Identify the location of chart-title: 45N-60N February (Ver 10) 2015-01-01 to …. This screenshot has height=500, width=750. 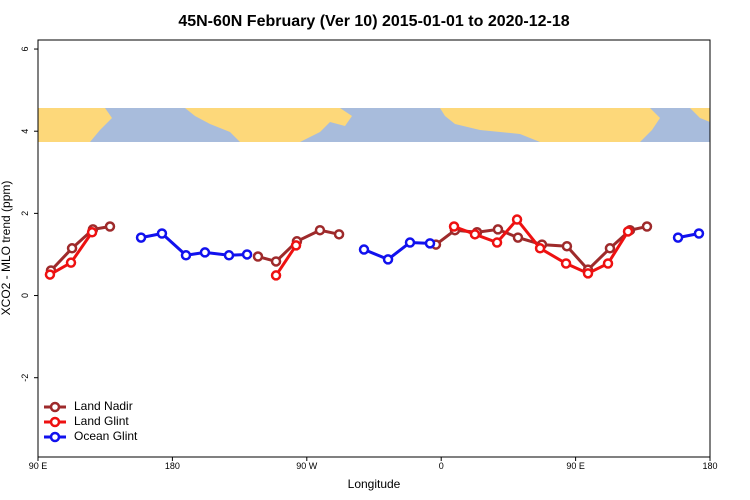
(373, 21).